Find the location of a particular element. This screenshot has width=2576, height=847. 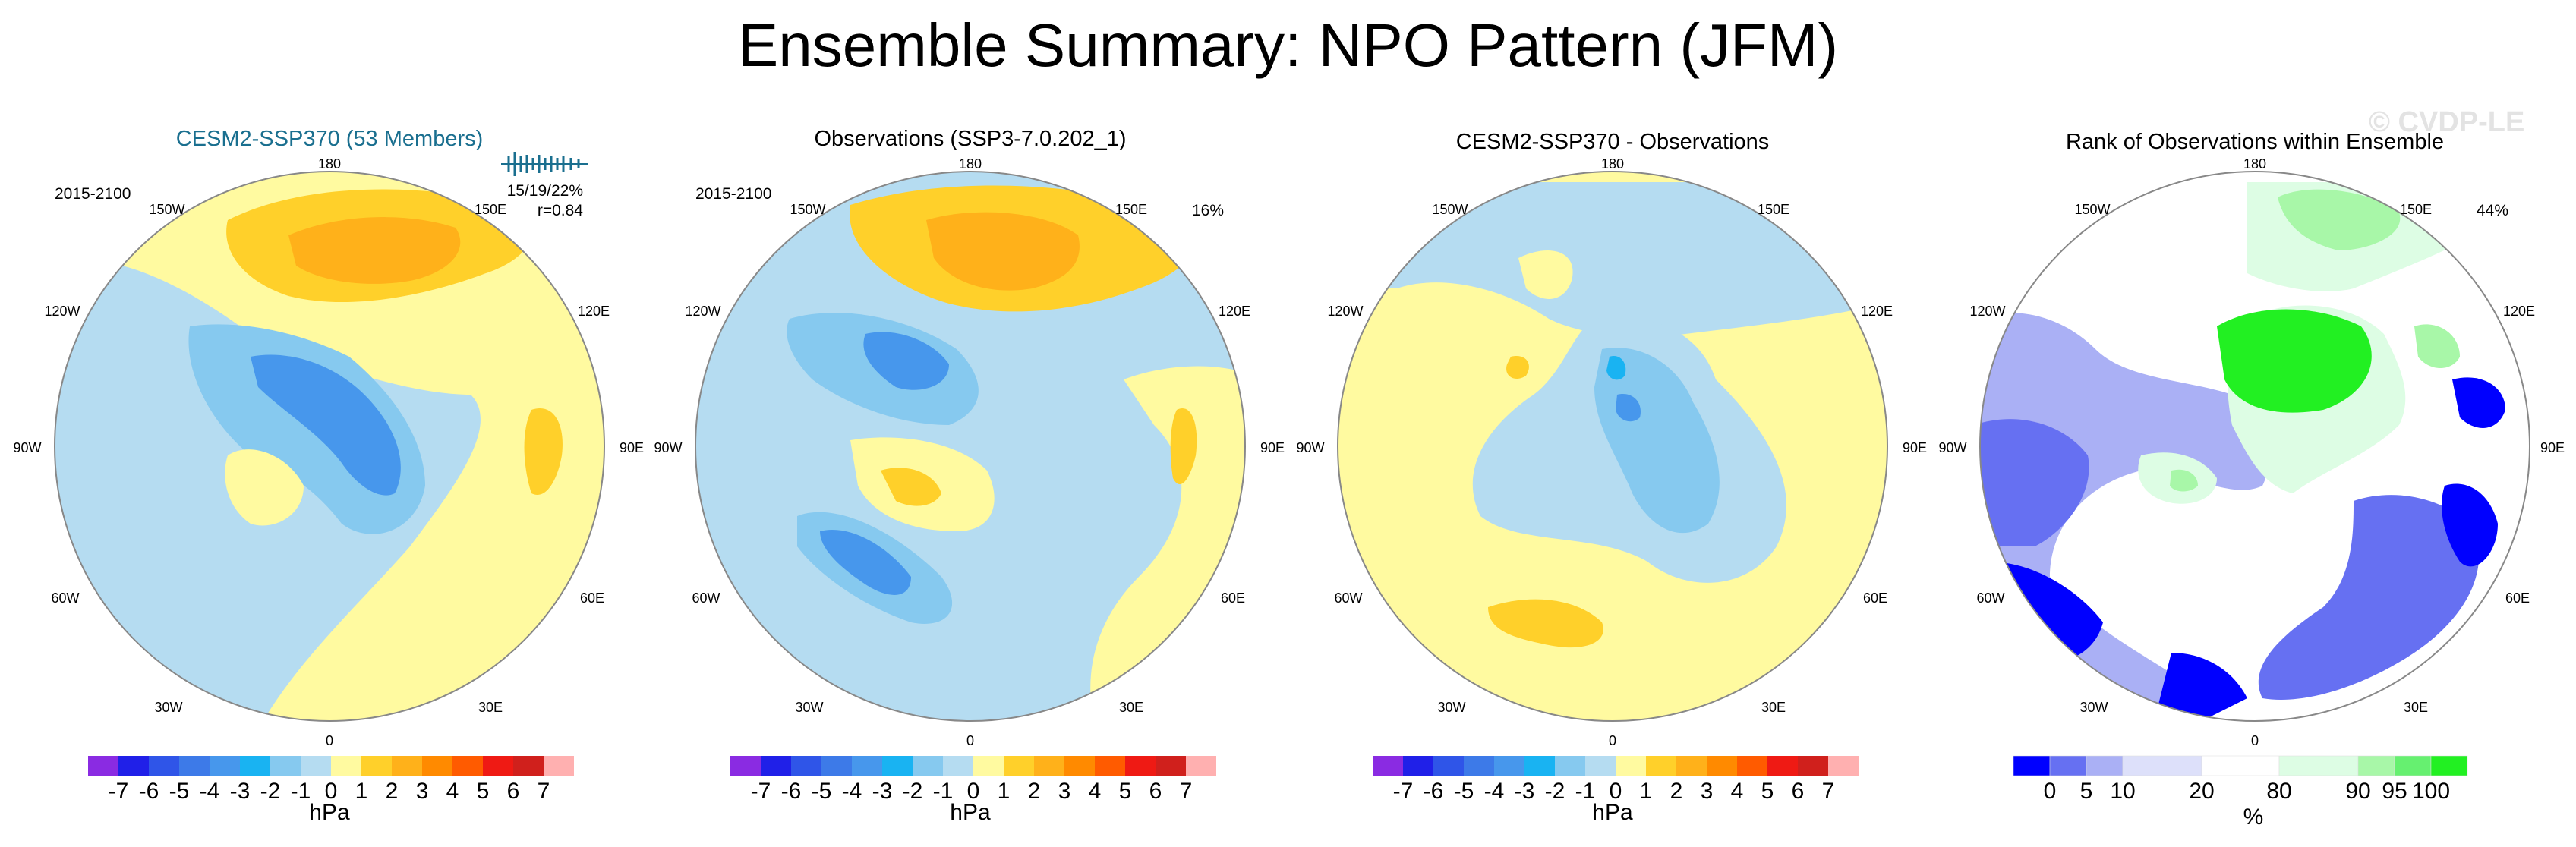

pattern-correlation: r=0.84 is located at coordinates (560, 210).